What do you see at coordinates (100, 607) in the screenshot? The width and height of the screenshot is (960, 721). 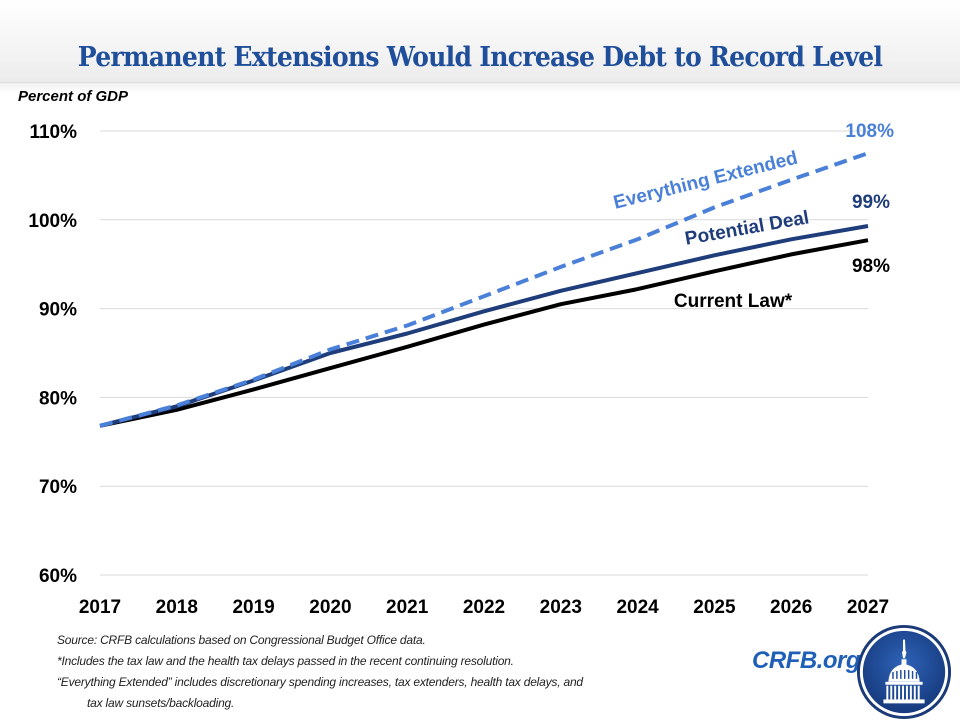 I see `x-tick-label: 2017` at bounding box center [100, 607].